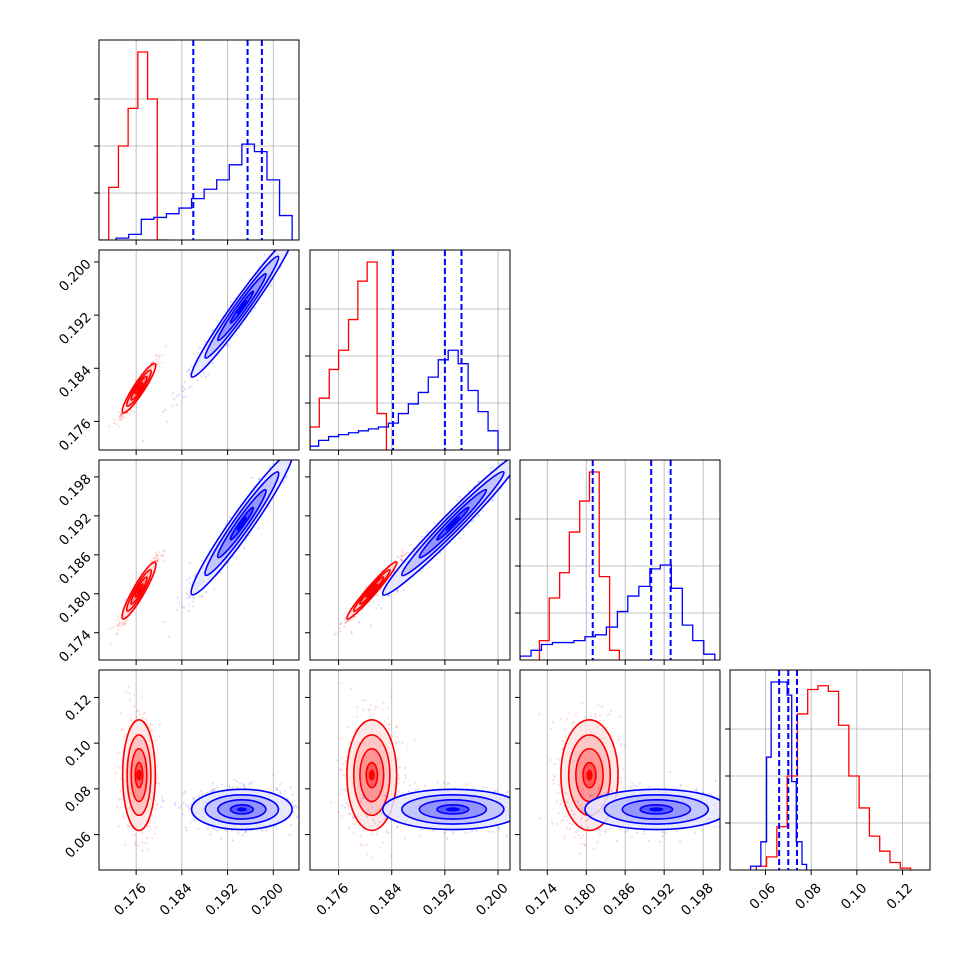  I want to click on y-tick-label: 0.184, so click(75, 382).